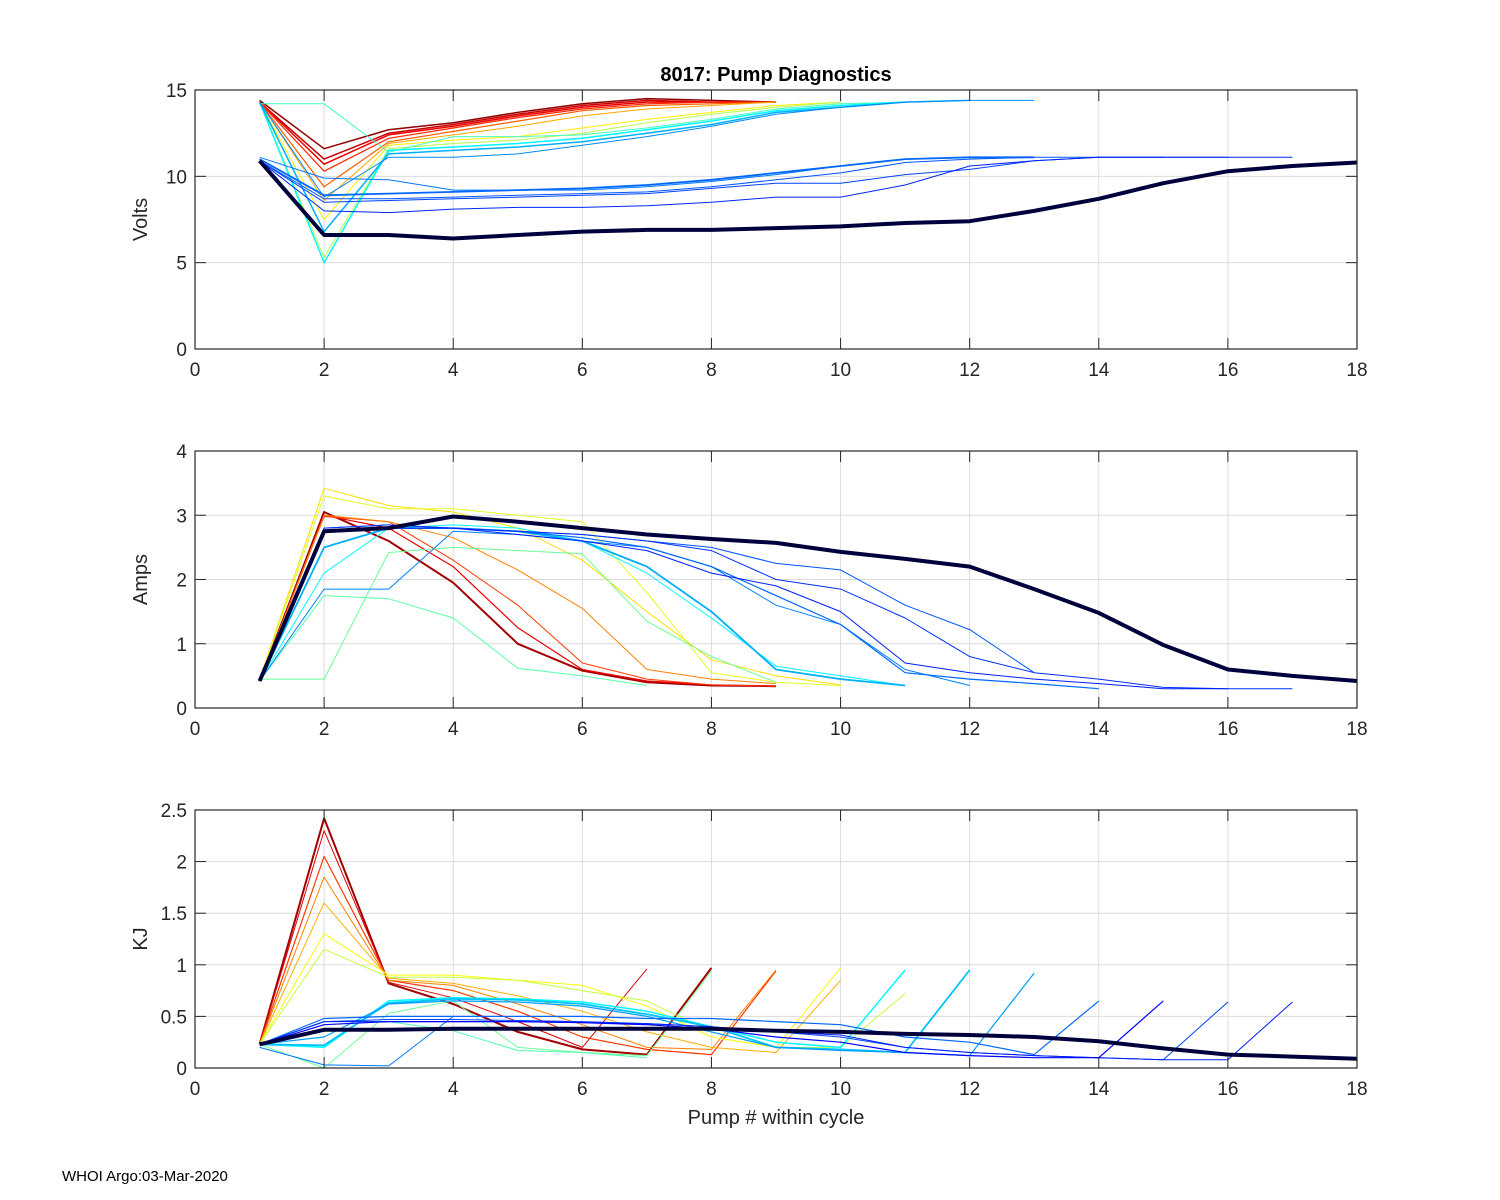 This screenshot has height=1200, width=1500. I want to click on y-tick-label: 1.5, so click(174, 914).